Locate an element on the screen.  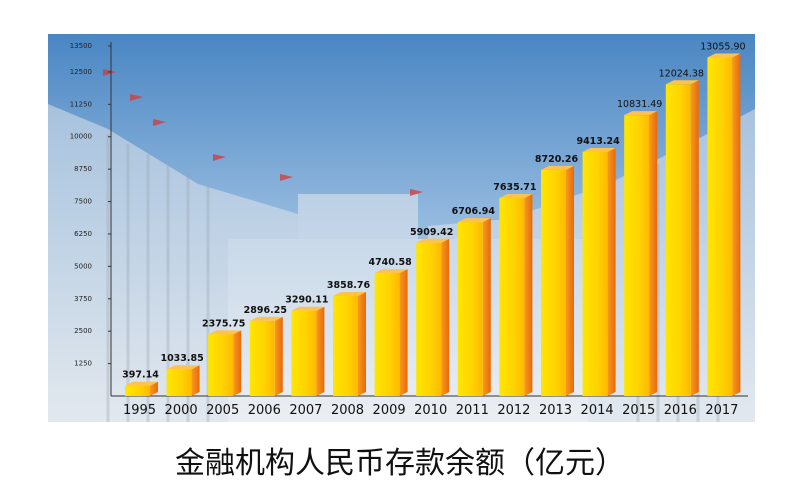
bar-1995 is located at coordinates (141, 388).